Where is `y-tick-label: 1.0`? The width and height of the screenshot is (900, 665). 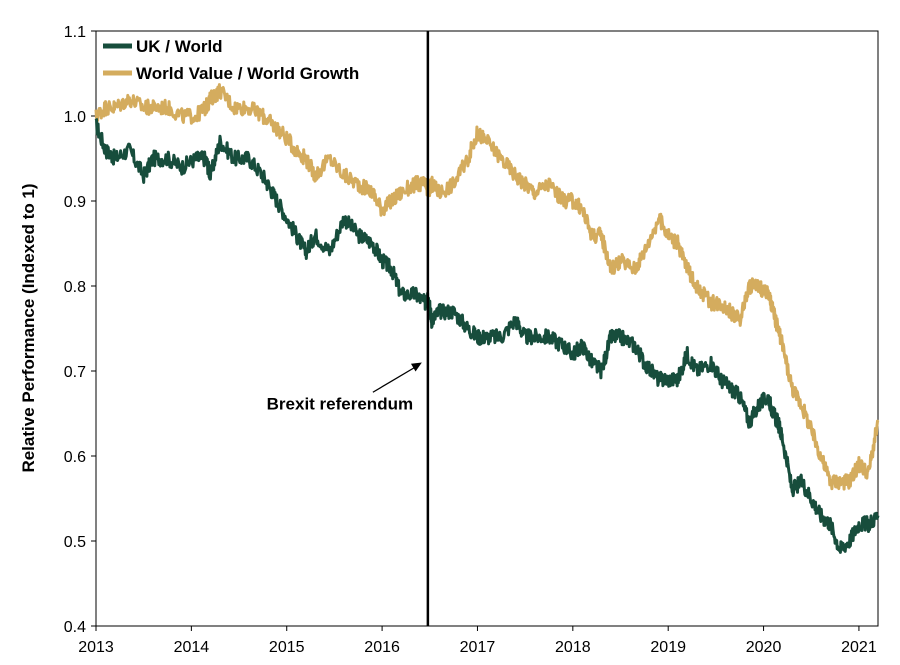 y-tick-label: 1.0 is located at coordinates (75, 117).